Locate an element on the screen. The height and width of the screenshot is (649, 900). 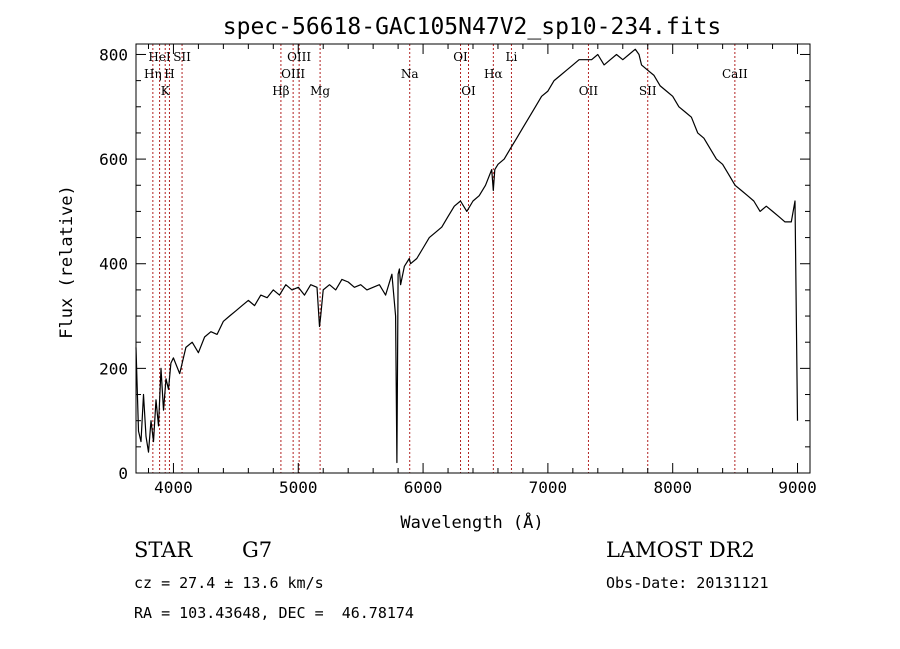
y-tick-label-400: 400 is located at coordinates (113, 264).